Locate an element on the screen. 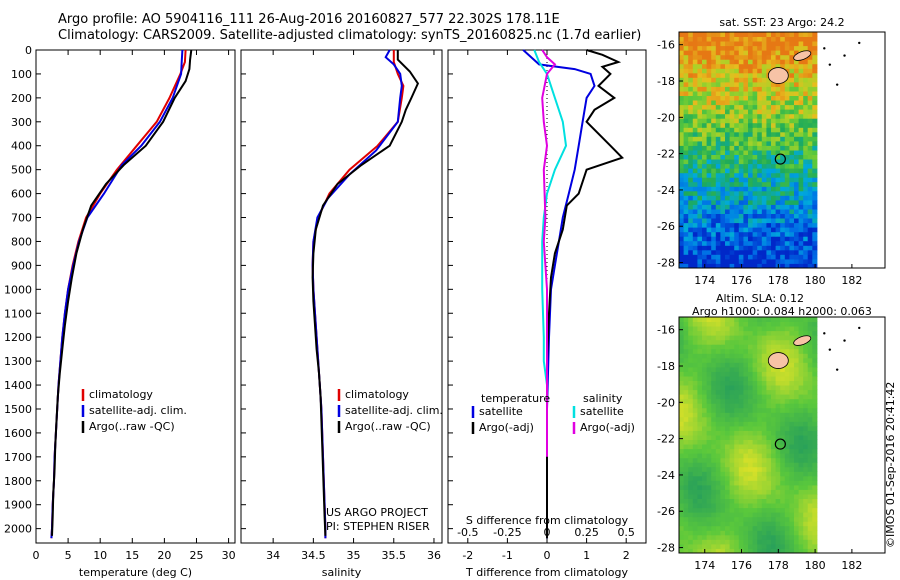 The height and width of the screenshot is (580, 900). difference-salinity-tick-label: 0.5 is located at coordinates (626, 532).